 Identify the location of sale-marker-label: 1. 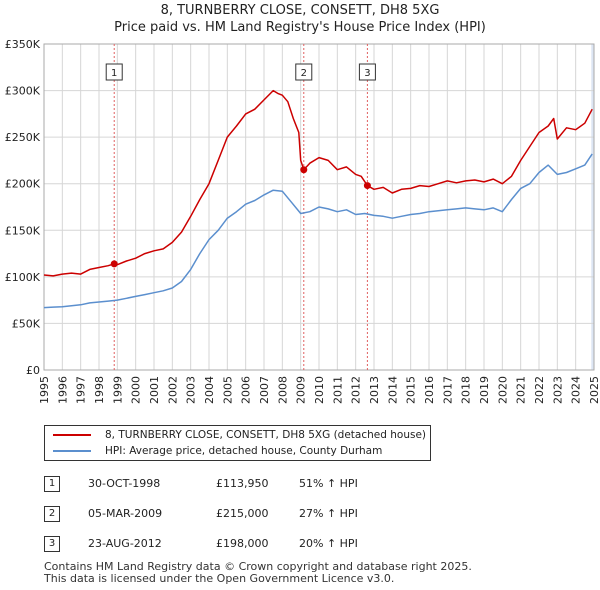
(114, 72).